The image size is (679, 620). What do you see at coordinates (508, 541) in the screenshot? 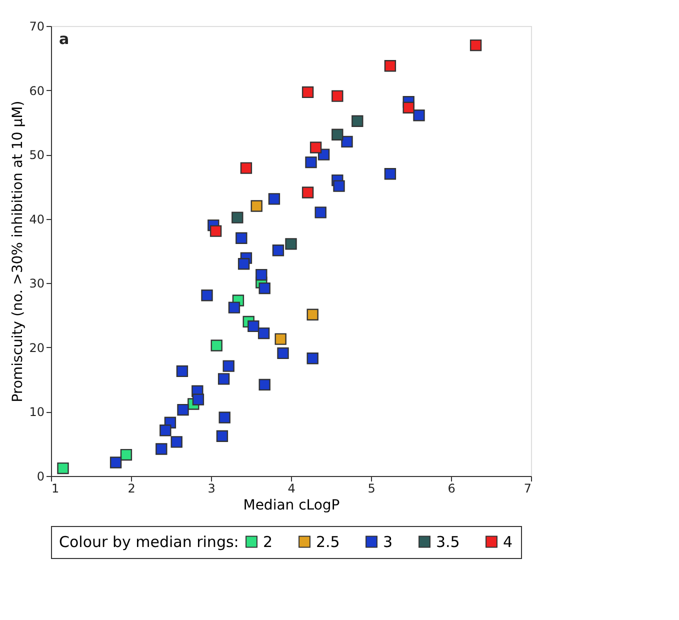
I see `legend-label: 4` at bounding box center [508, 541].